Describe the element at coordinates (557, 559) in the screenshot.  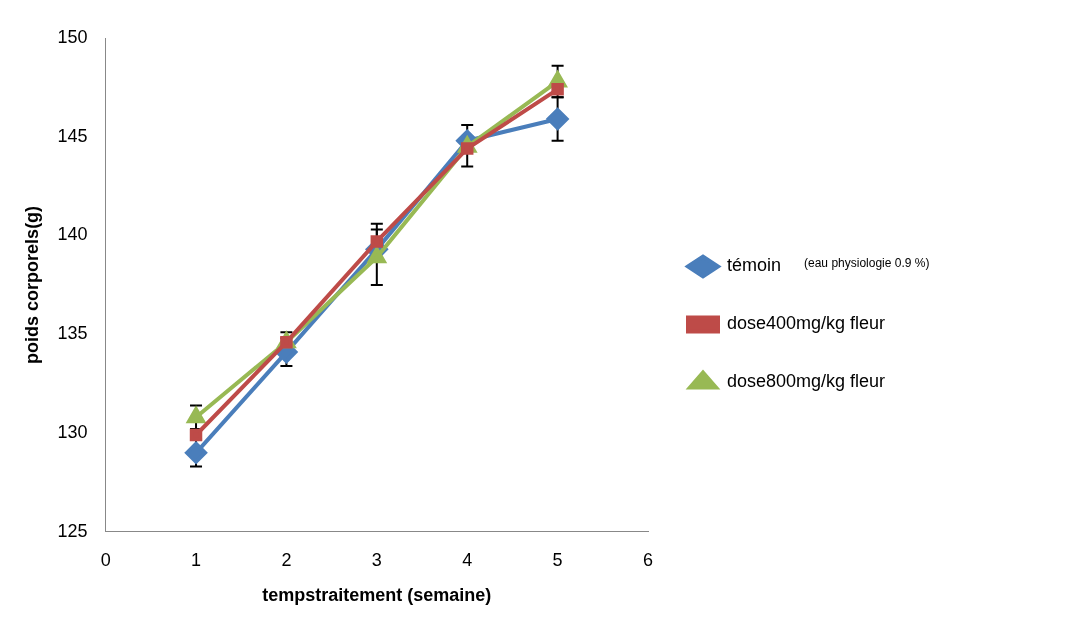
I see `x-tick-label: 5` at that location.